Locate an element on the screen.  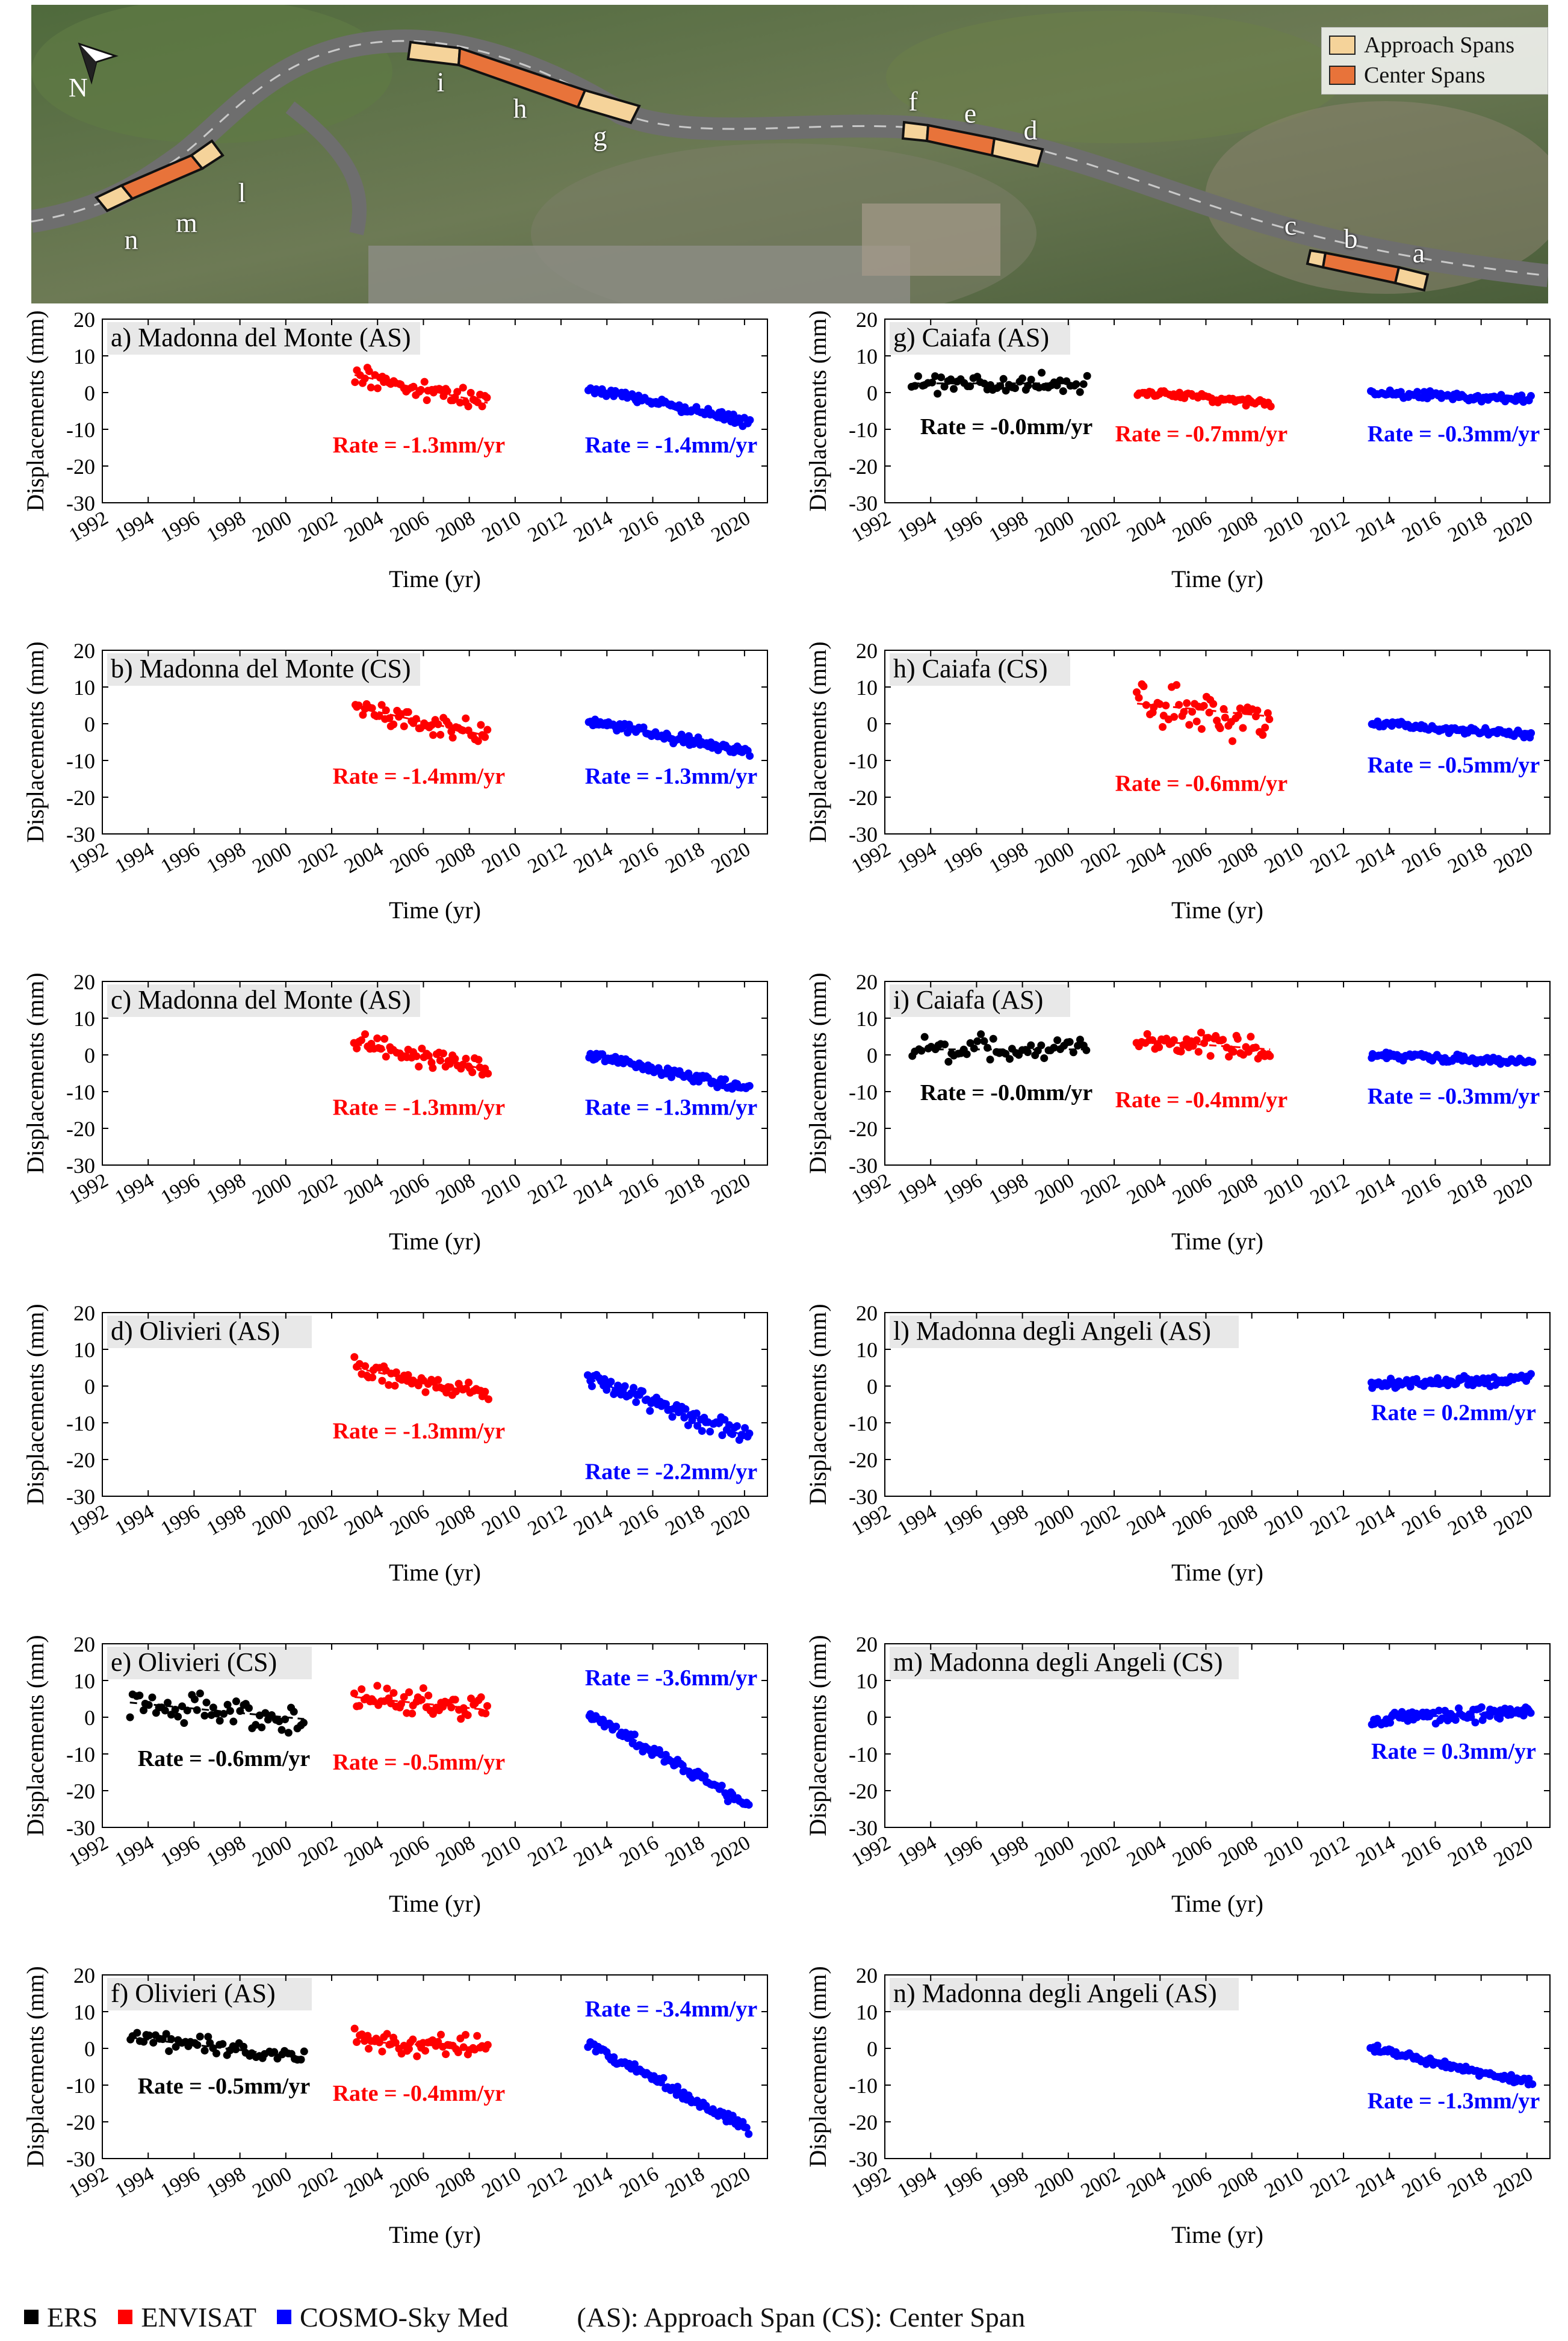
panel-title: e) Olivieri (CS) is located at coordinates (194, 1662).